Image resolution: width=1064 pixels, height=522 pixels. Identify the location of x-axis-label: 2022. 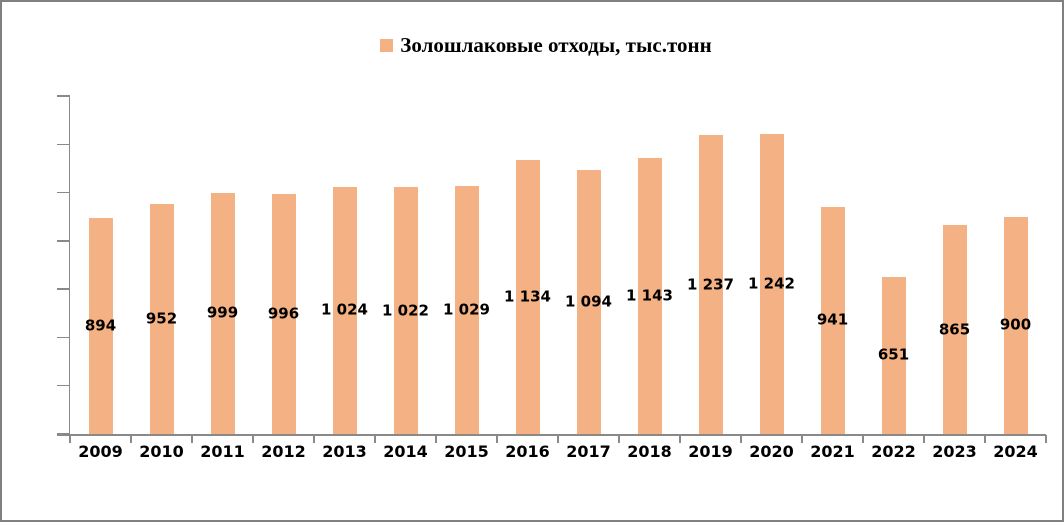
(893, 451).